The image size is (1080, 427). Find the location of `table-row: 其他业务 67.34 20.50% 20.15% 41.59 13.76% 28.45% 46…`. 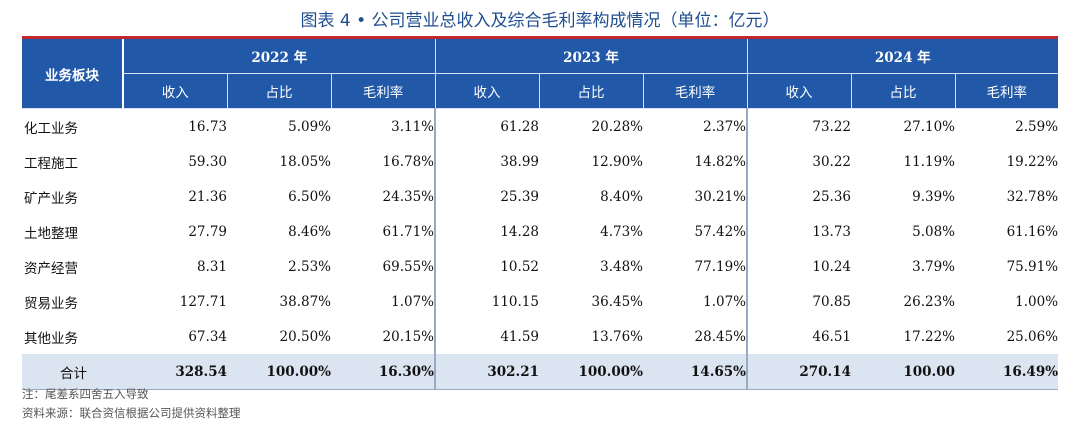

table-row: 其他业务 67.34 20.50% 20.15% 41.59 13.76% 28.45% 46… is located at coordinates (540, 336).